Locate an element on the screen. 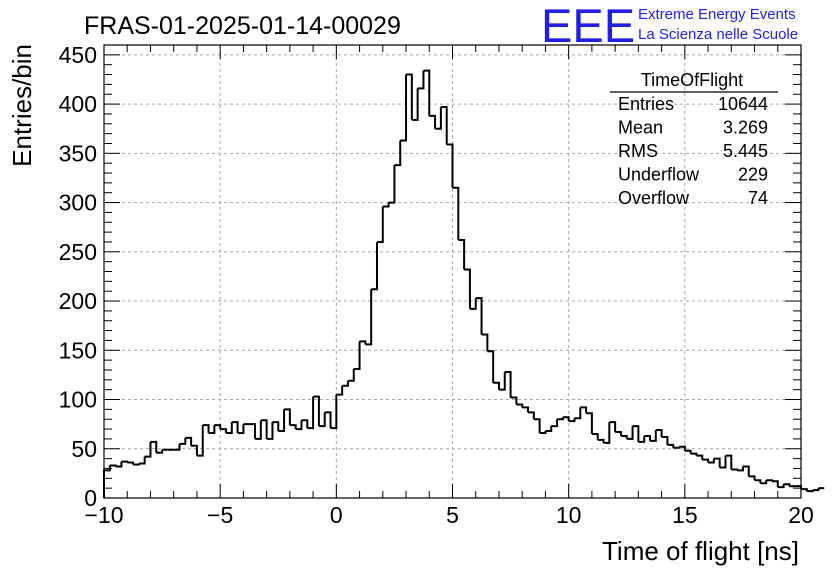 This screenshot has width=836, height=577. run-title: FRAS-01-2025-01-14-00029 is located at coordinates (242, 26).